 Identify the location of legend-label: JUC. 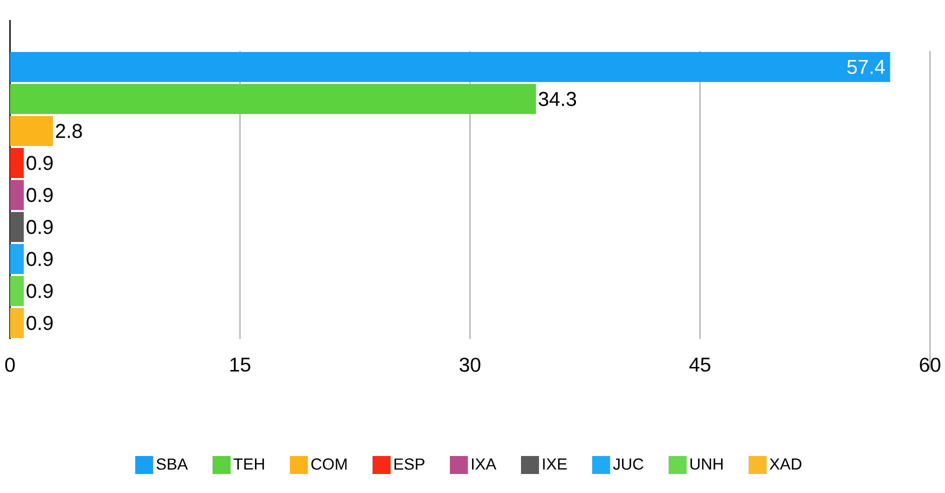
(628, 464).